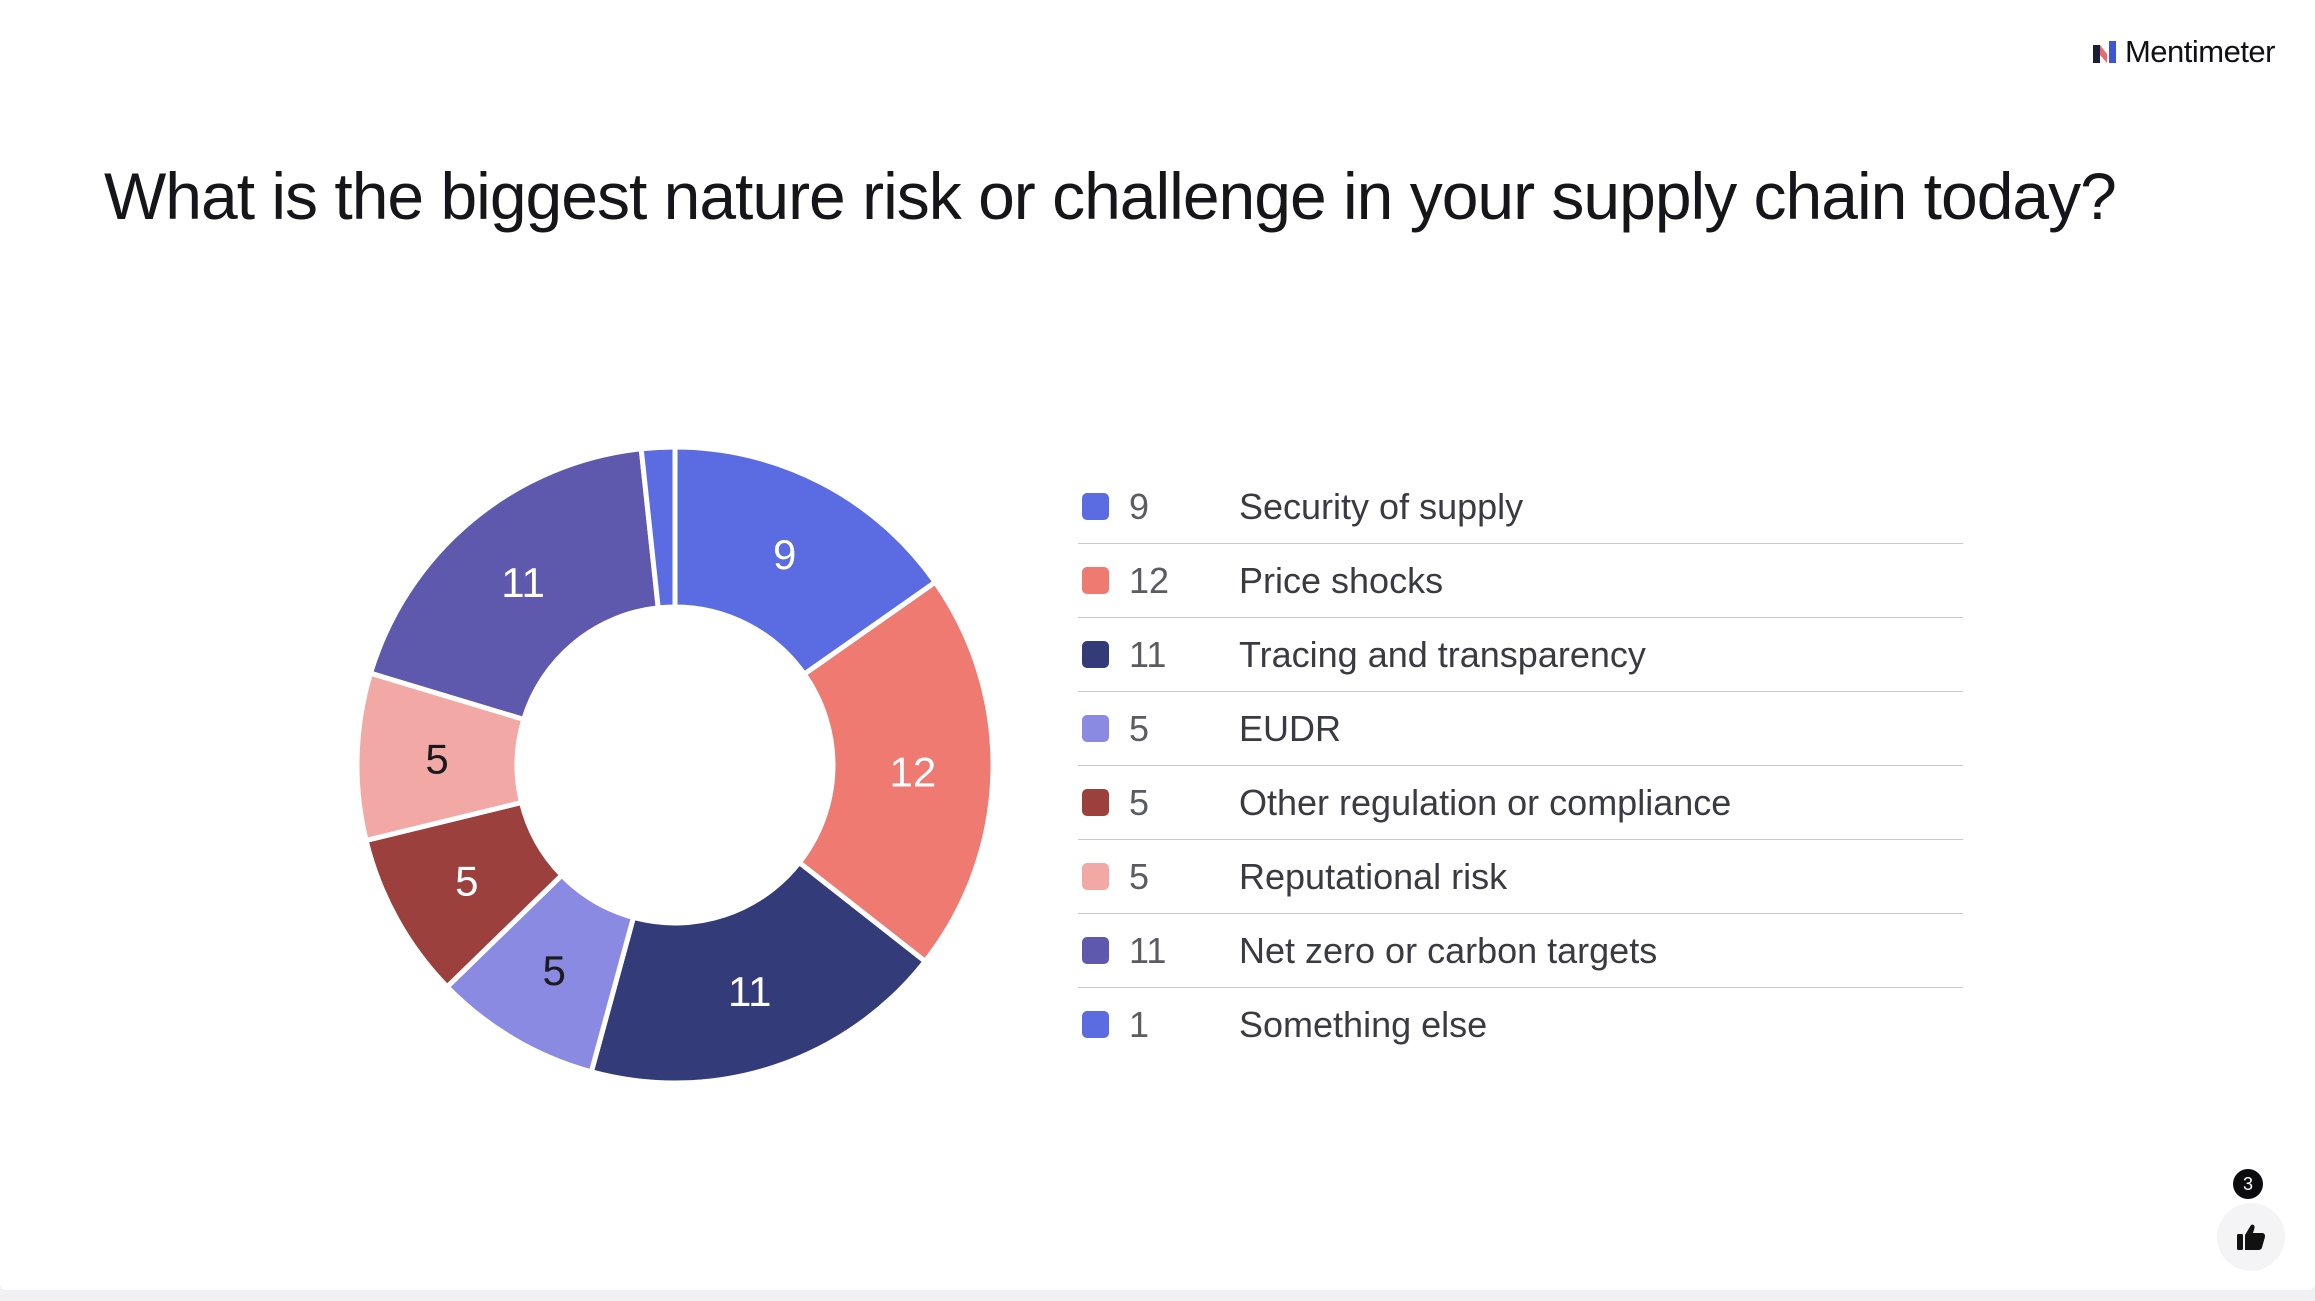  What do you see at coordinates (1341, 580) in the screenshot?
I see `legend-label: Price shocks` at bounding box center [1341, 580].